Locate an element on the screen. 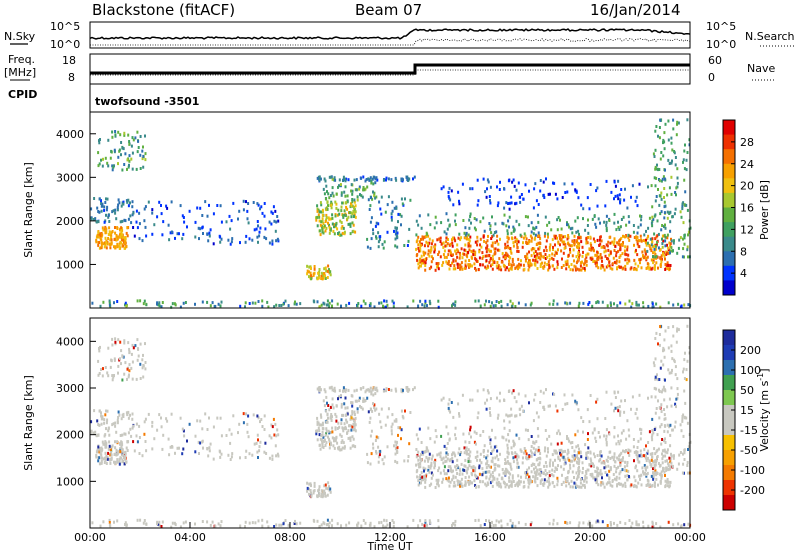 The image size is (800, 554). colorbar-swatch is located at coordinates (729, 273).